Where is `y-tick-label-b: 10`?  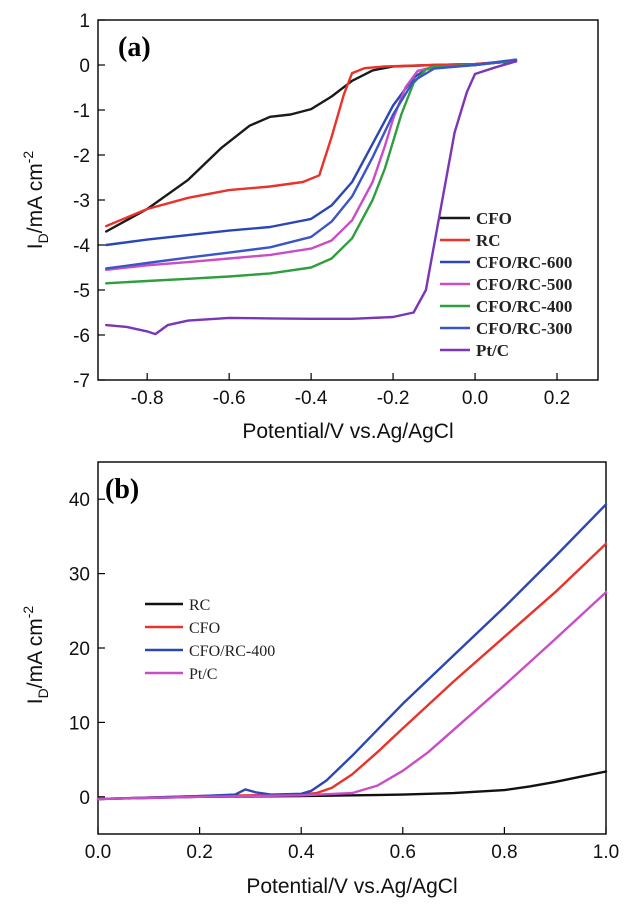
y-tick-label-b: 10 is located at coordinates (79, 723).